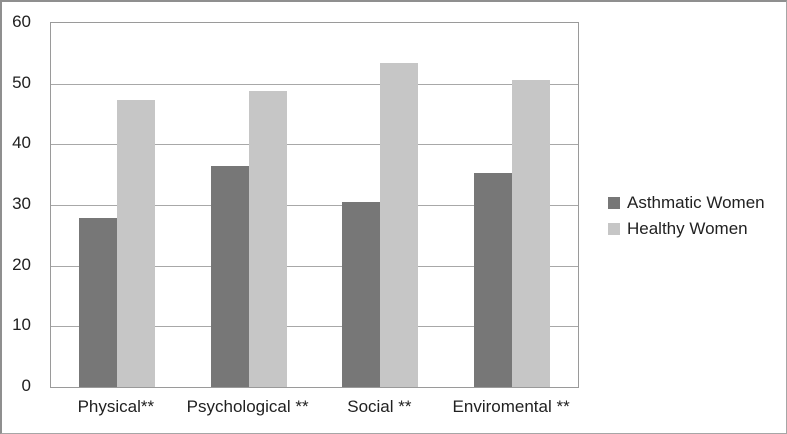 This screenshot has width=787, height=434. Describe the element at coordinates (230, 276) in the screenshot. I see `bar-asthmatic-women-psychological` at that location.